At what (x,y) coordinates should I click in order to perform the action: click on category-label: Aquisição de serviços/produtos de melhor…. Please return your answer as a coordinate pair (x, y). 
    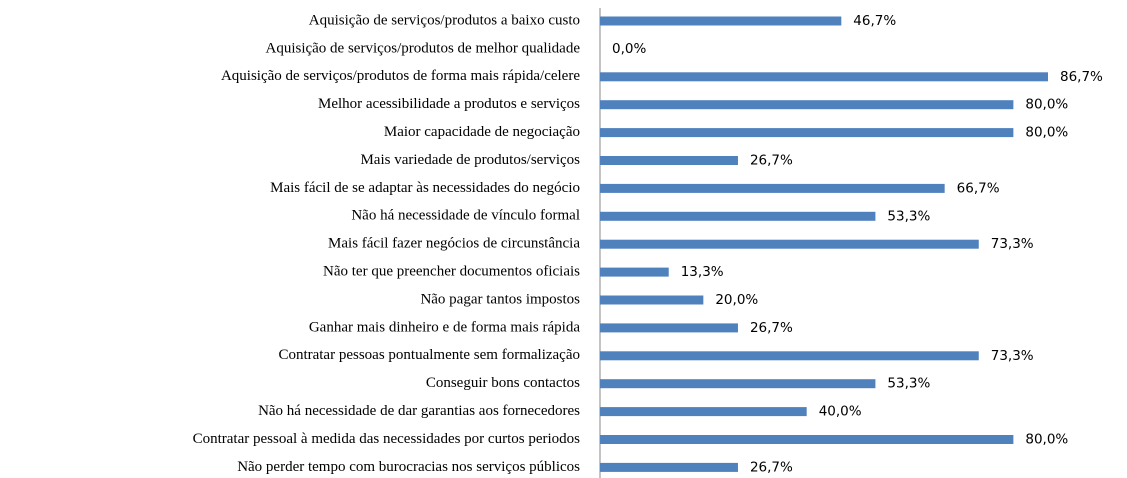
    Looking at the image, I should click on (422, 48).